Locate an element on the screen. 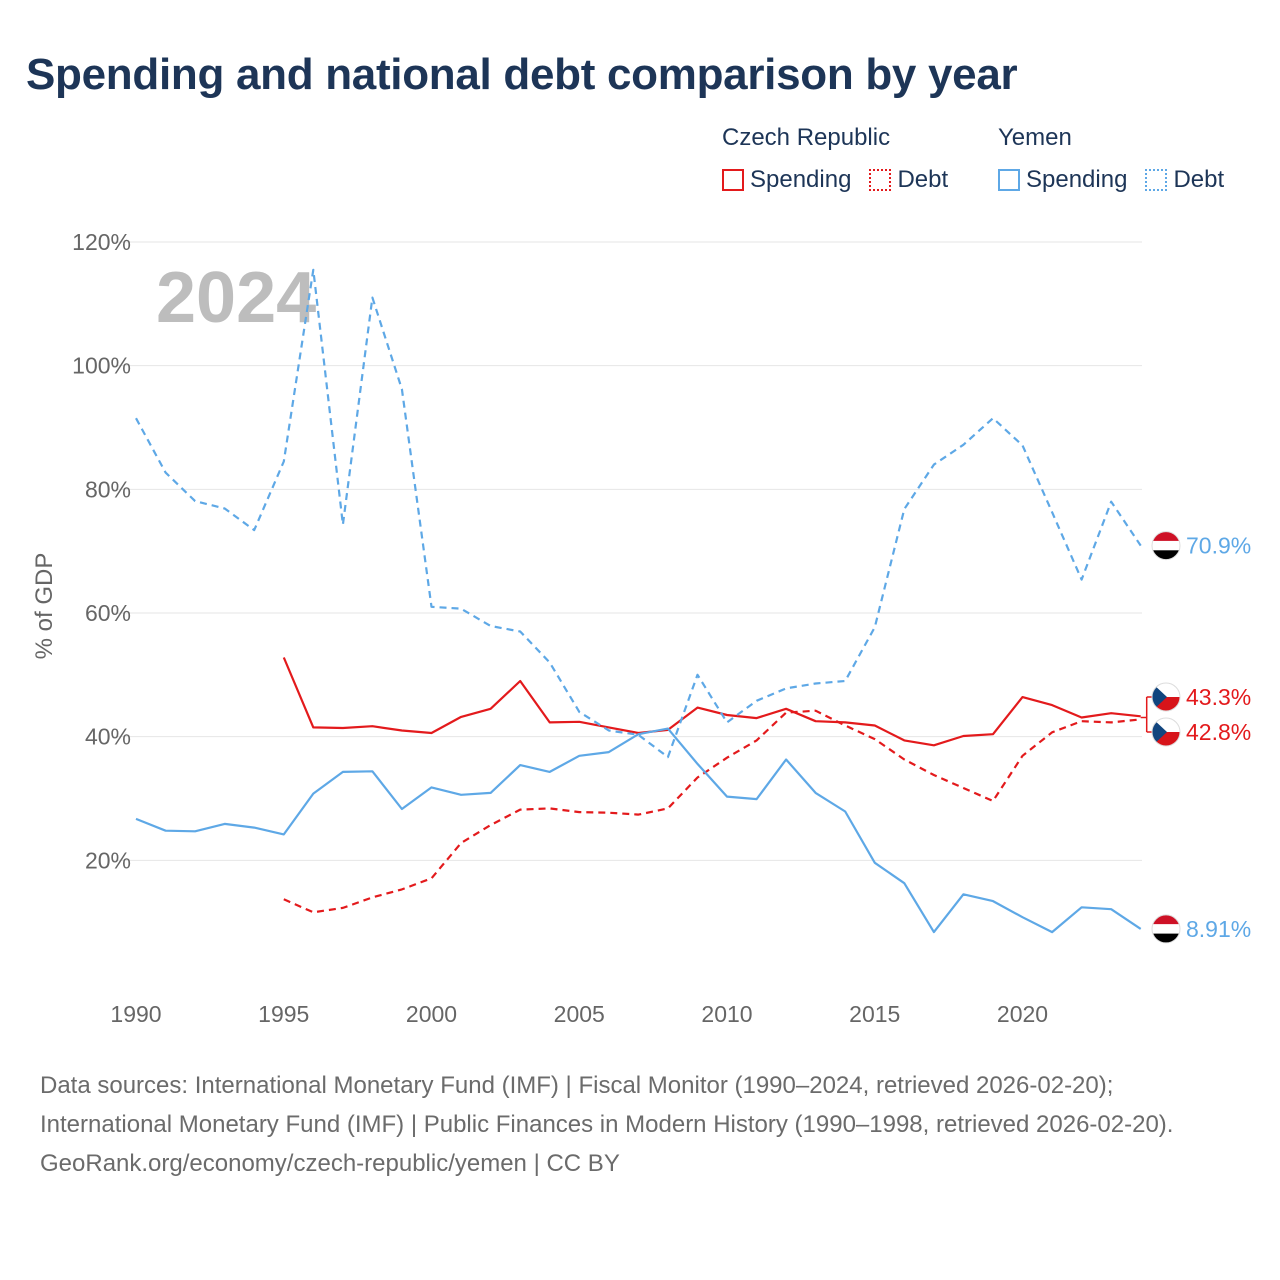 The width and height of the screenshot is (1280, 1280). y-tick-label: 20% is located at coordinates (108, 860).